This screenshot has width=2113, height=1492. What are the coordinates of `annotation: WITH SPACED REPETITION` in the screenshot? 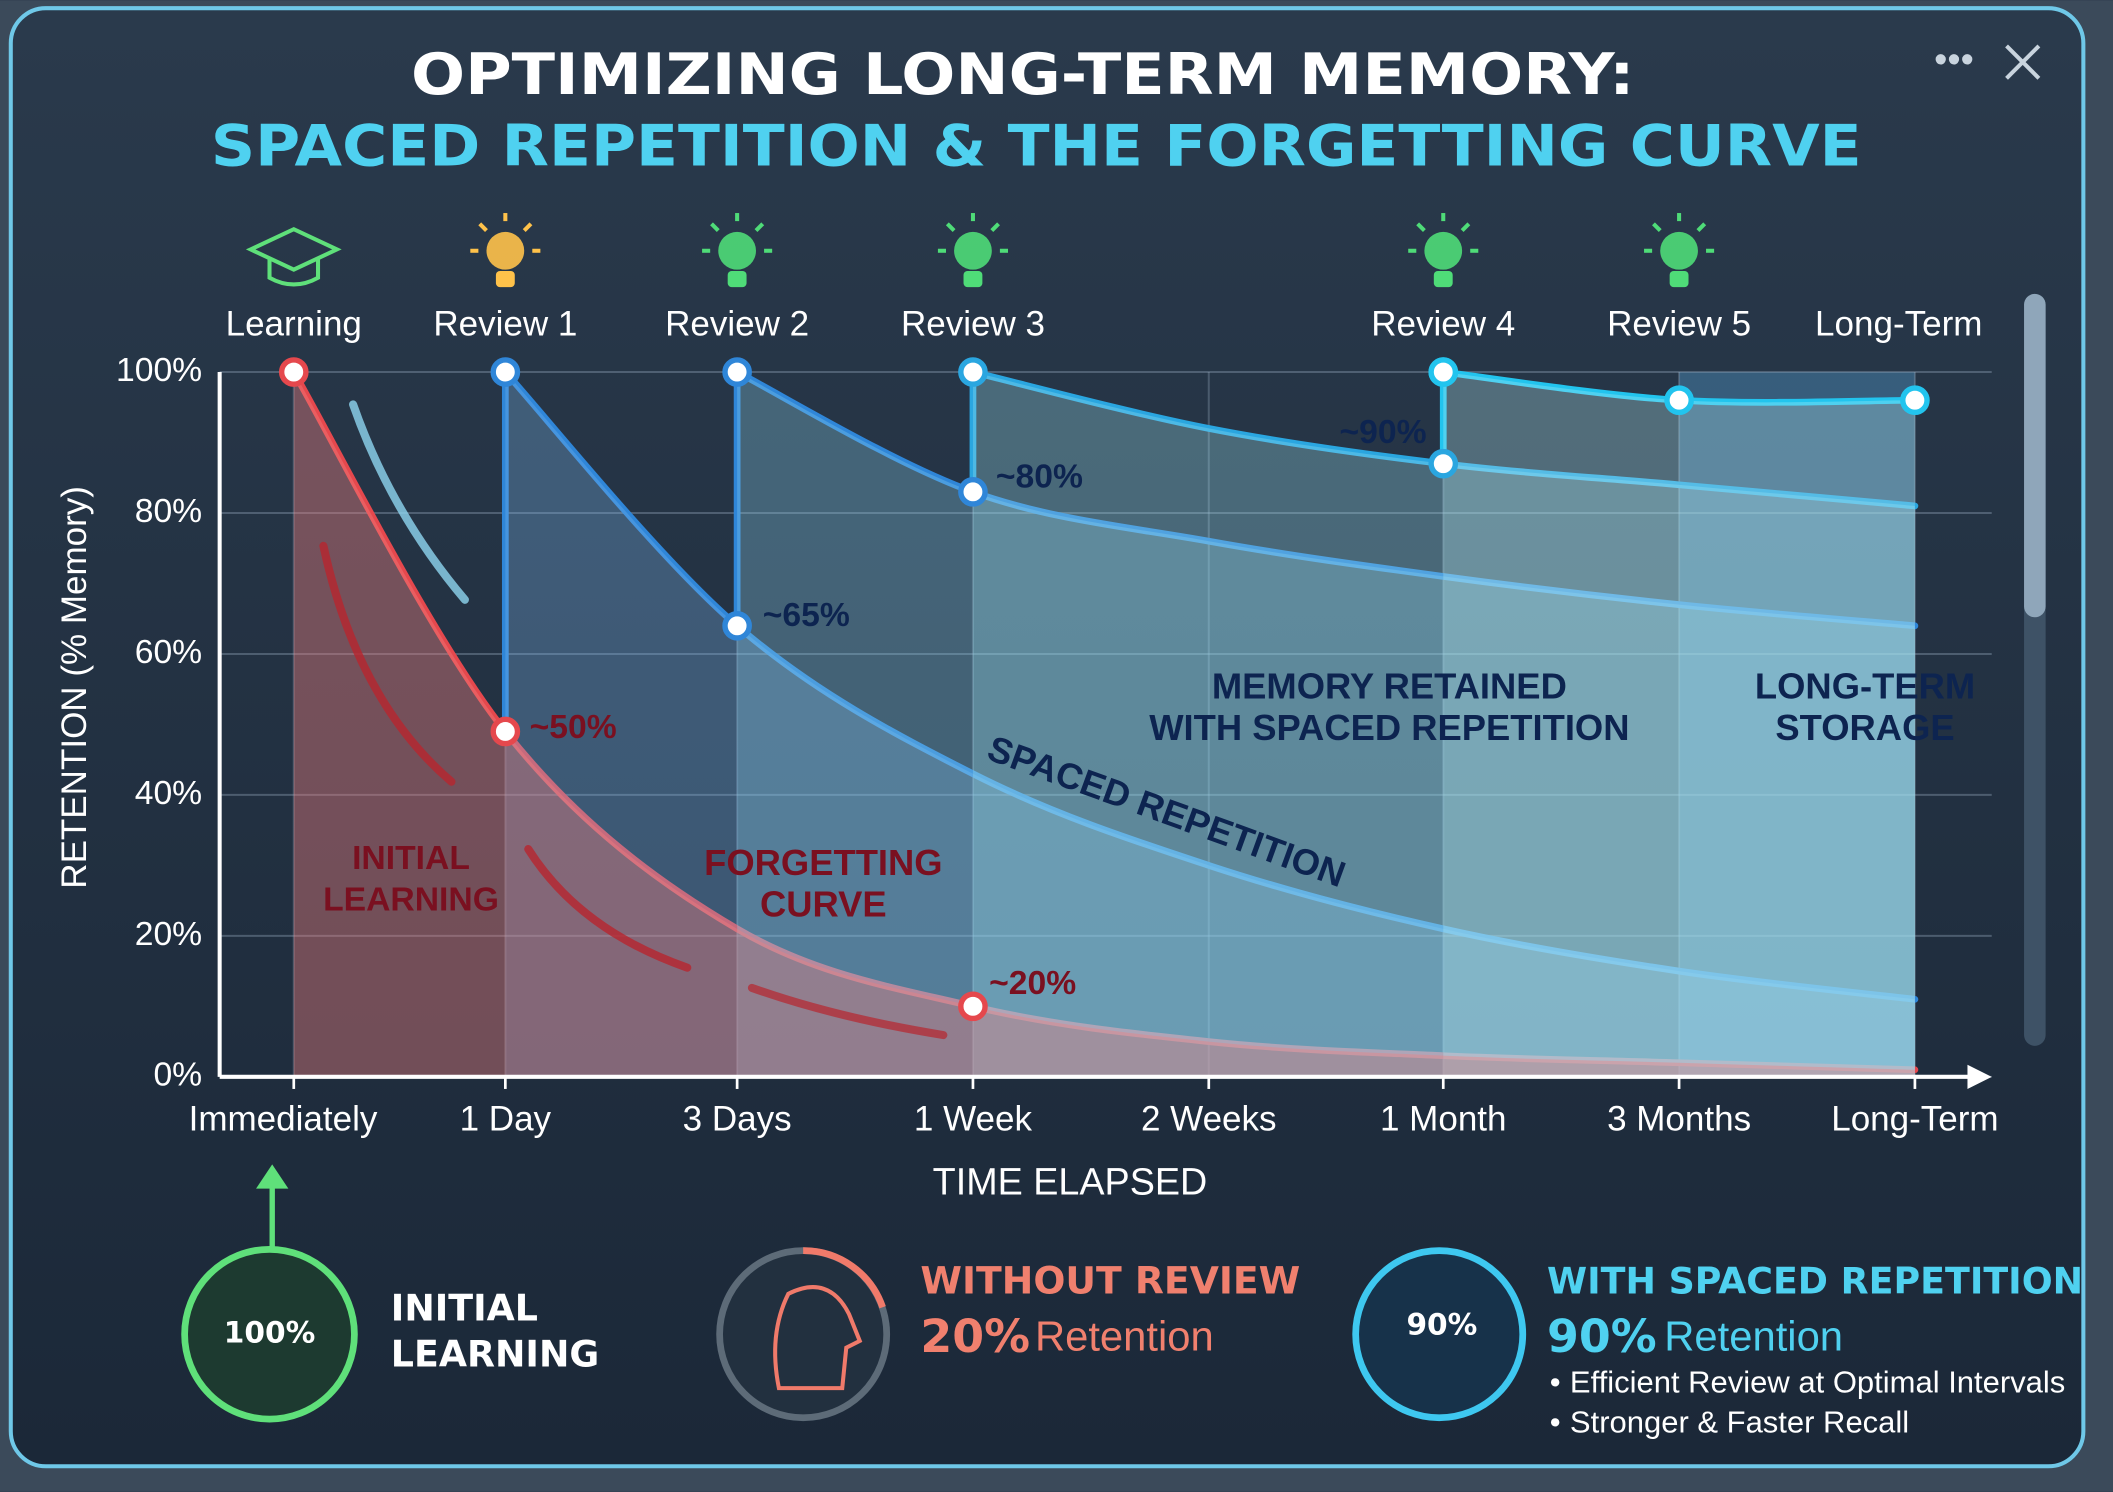 It's located at (1389, 727).